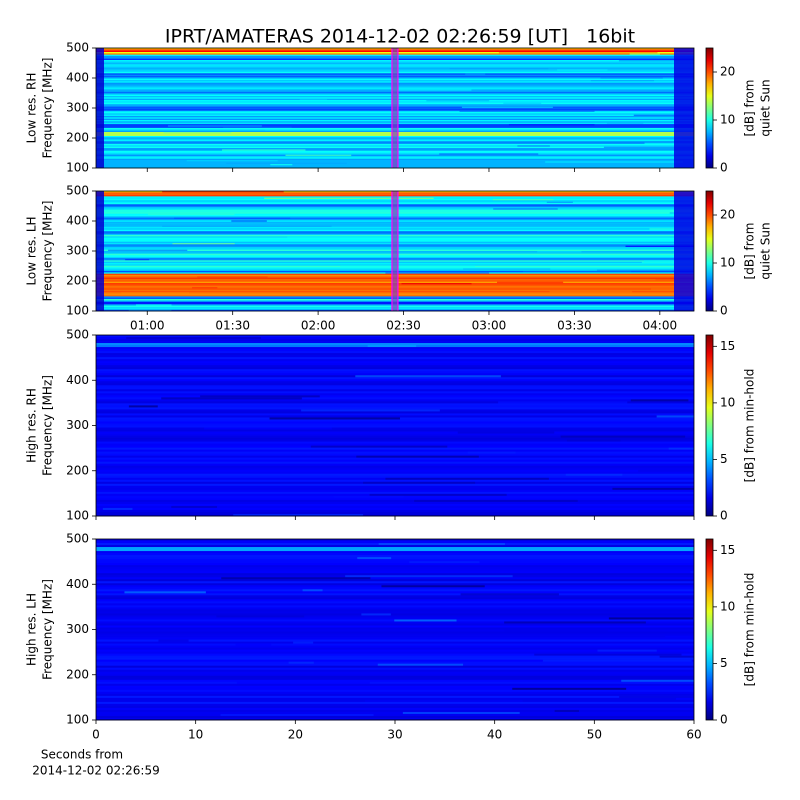 Image resolution: width=800 pixels, height=800 pixels. I want to click on x-axis-label: 2014-12-02 02:26:59, so click(95, 771).